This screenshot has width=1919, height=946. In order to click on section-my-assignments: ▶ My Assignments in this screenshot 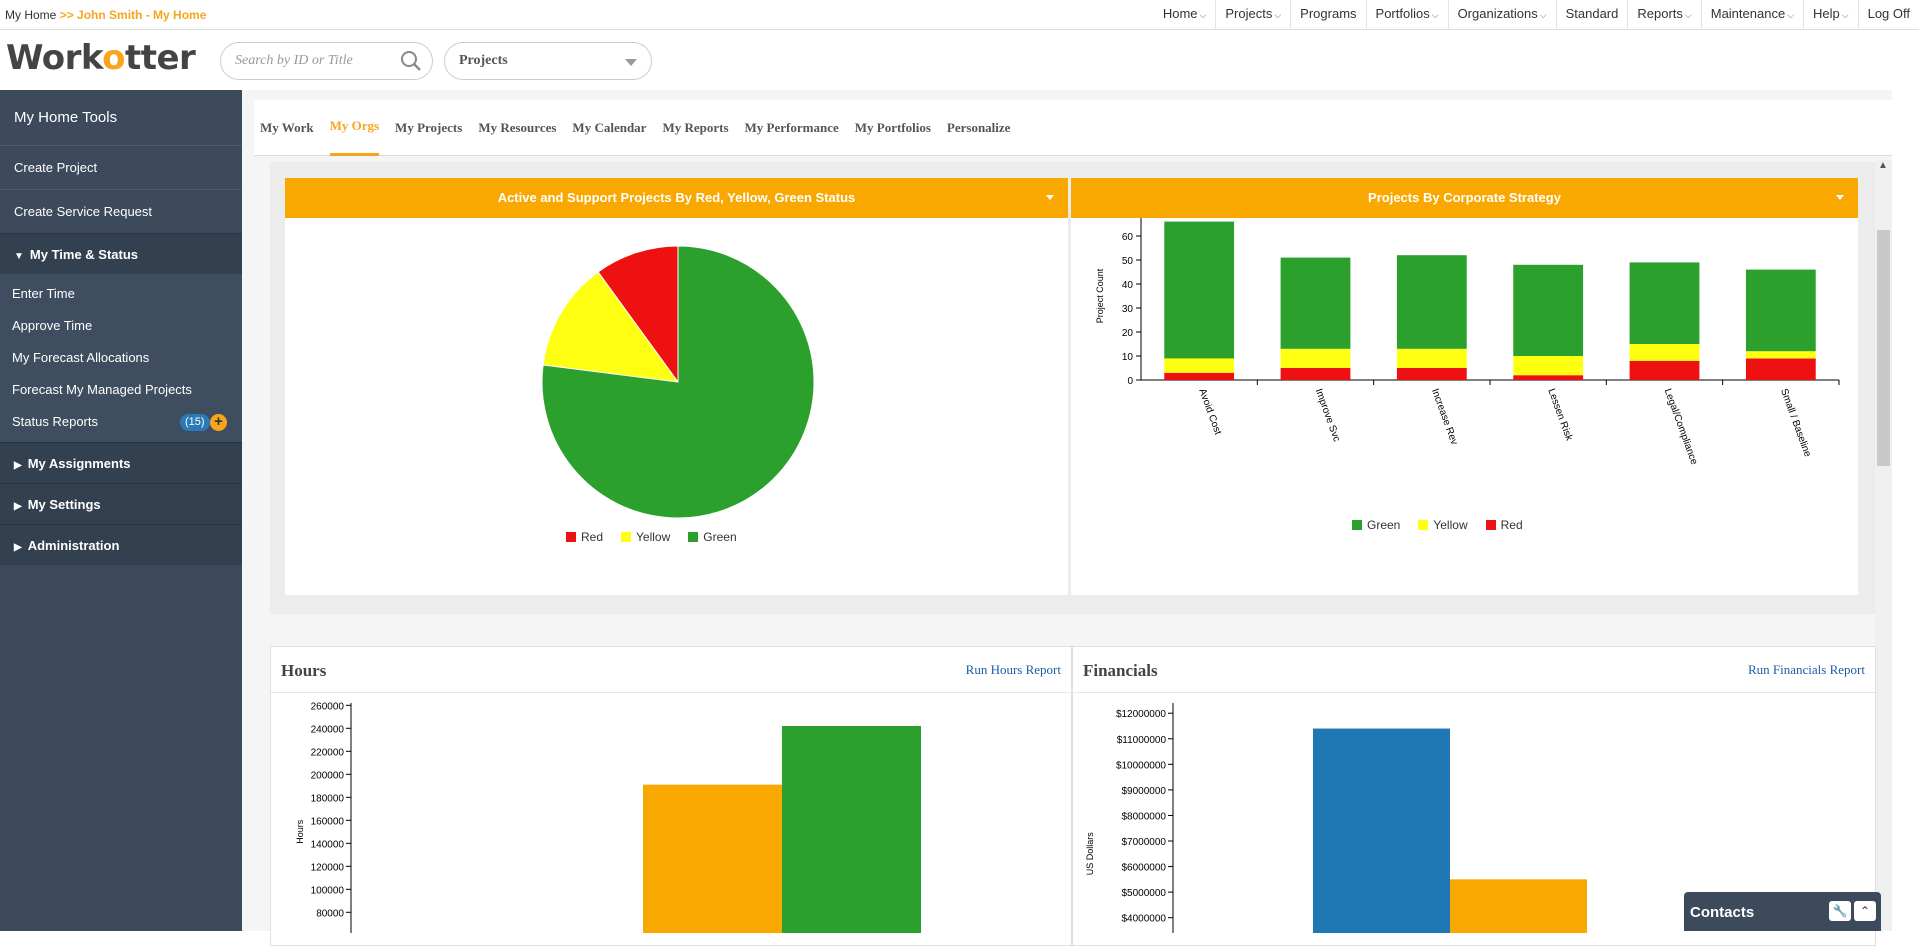, I will do `click(121, 462)`.